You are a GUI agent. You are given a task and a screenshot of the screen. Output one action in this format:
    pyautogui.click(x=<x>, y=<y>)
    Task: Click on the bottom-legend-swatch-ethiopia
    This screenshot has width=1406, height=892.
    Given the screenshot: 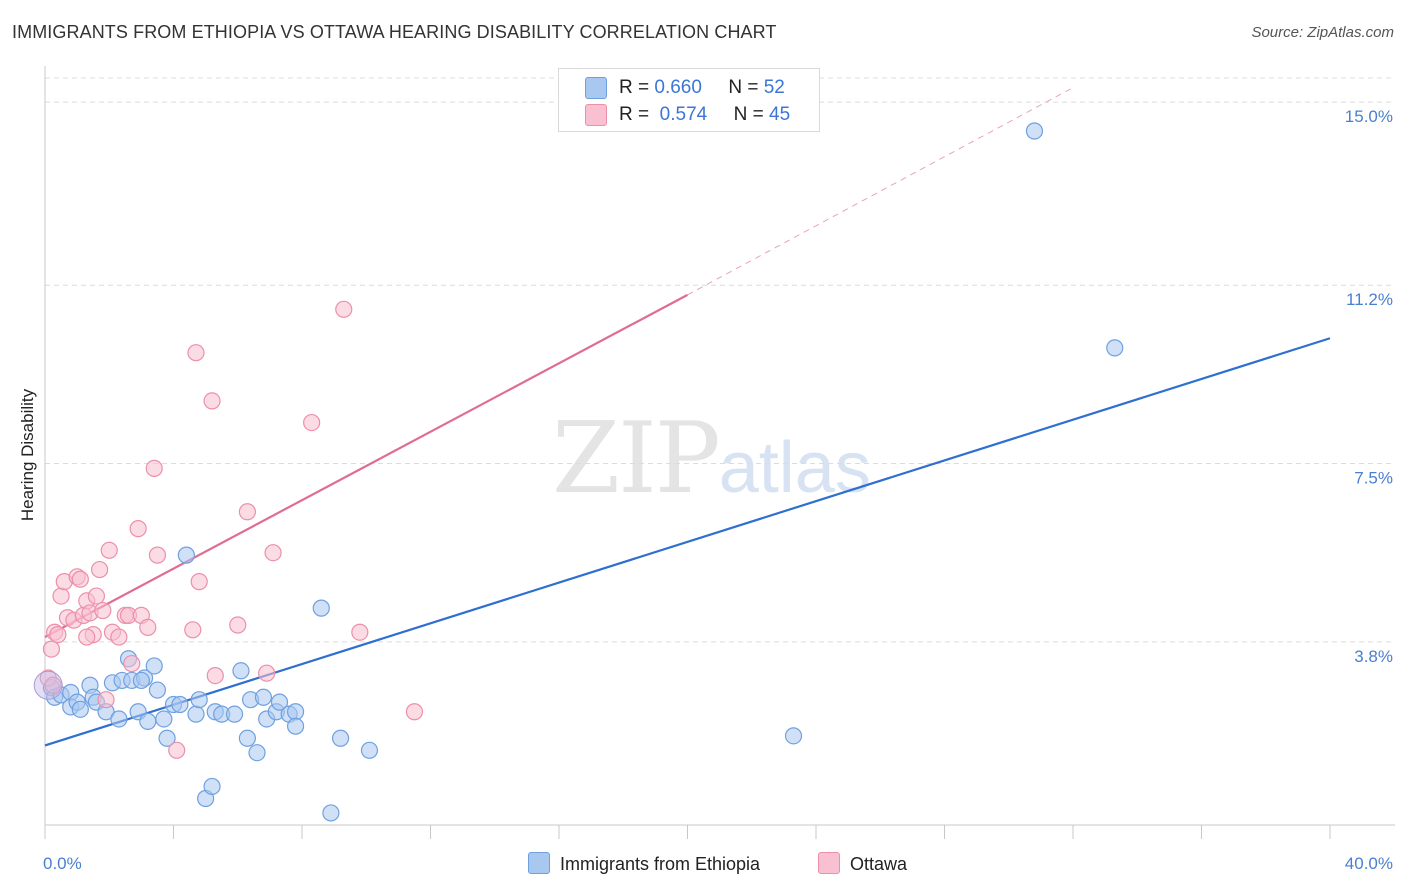 What is the action you would take?
    pyautogui.click(x=539, y=863)
    